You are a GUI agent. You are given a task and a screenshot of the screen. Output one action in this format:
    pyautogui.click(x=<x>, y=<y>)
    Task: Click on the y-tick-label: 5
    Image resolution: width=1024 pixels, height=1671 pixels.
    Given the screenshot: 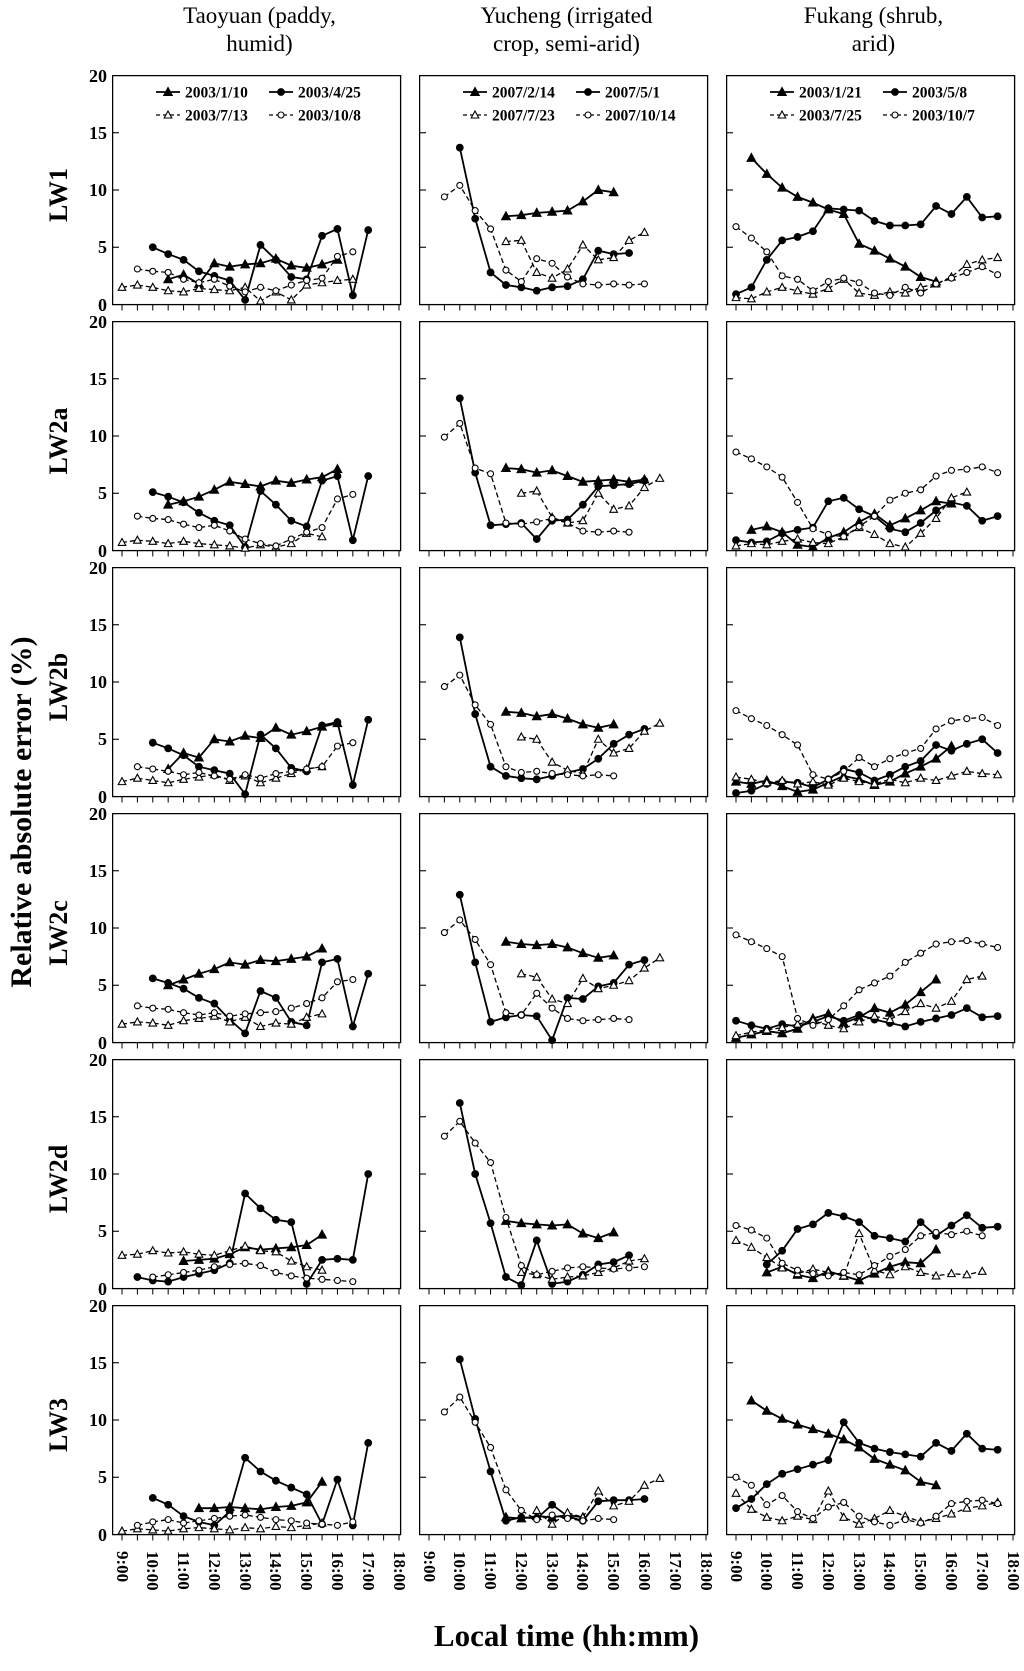 What is the action you would take?
    pyautogui.click(x=102, y=493)
    